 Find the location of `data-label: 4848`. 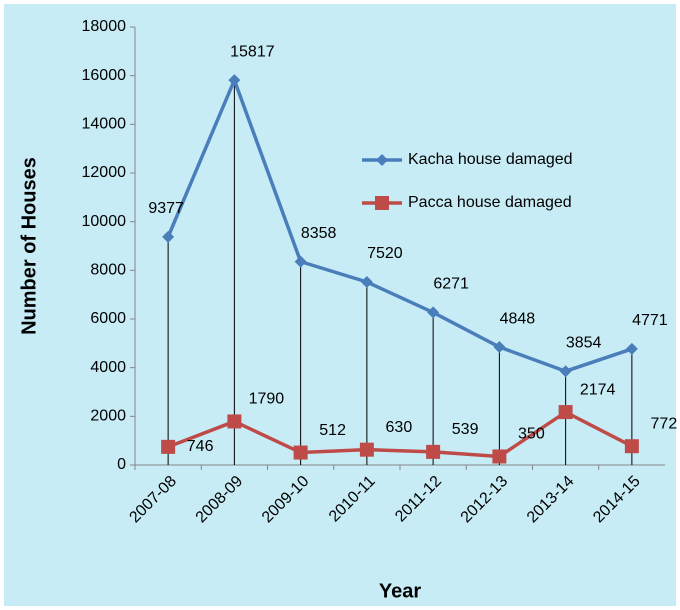

data-label: 4848 is located at coordinates (518, 318).